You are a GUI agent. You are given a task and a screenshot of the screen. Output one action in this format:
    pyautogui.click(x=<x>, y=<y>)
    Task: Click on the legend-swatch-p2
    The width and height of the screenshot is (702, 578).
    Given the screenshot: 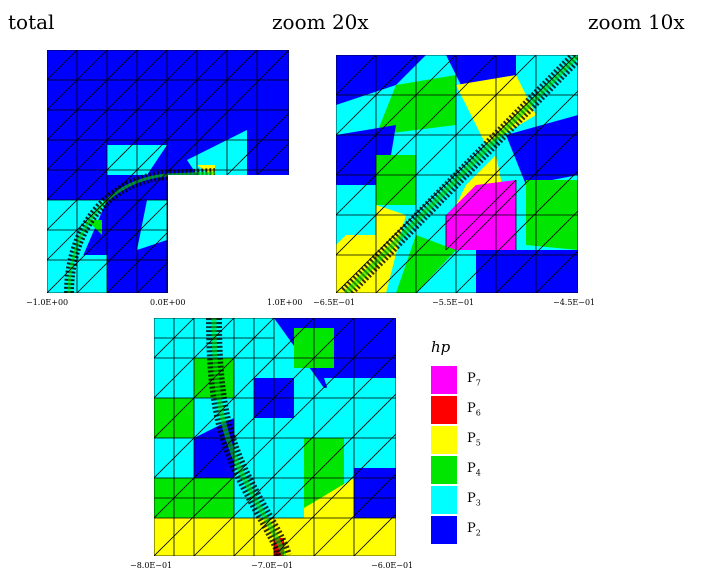 What is the action you would take?
    pyautogui.click(x=444, y=530)
    